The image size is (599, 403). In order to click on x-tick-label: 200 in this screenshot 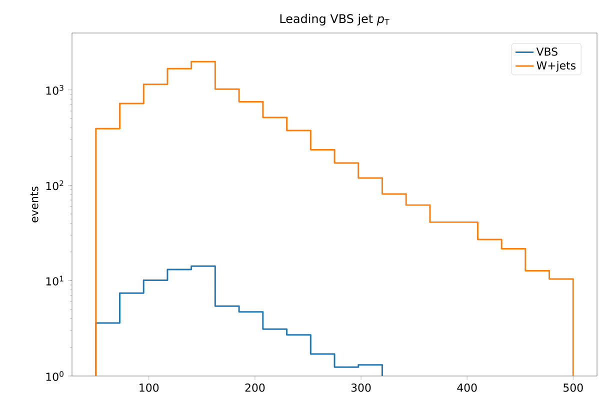, I will do `click(255, 388)`.